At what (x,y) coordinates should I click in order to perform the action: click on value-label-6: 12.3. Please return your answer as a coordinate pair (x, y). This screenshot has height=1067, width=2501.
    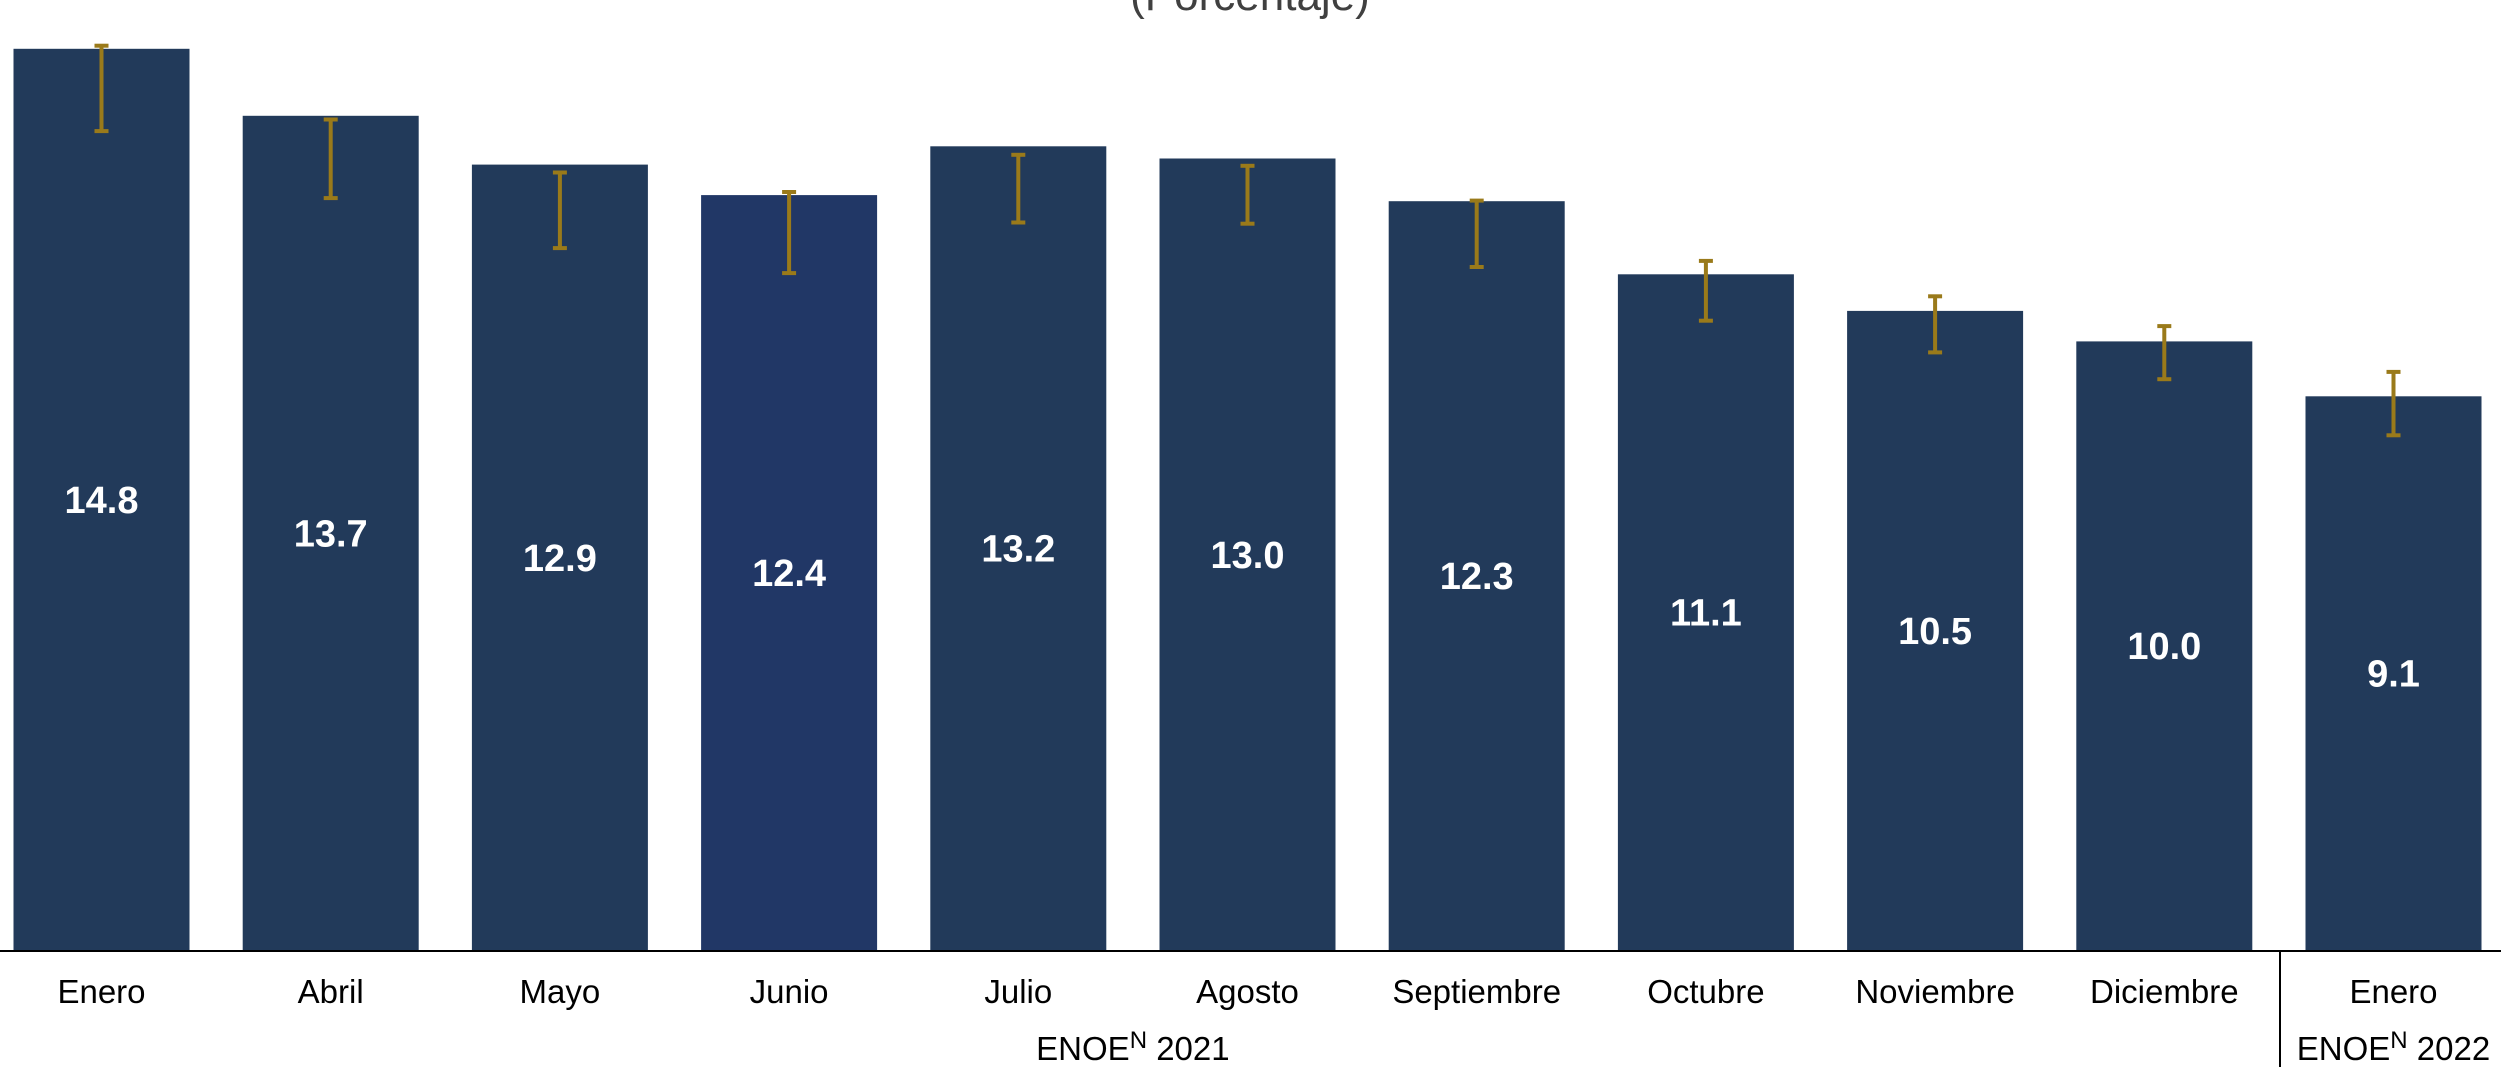
    Looking at the image, I should click on (1477, 577).